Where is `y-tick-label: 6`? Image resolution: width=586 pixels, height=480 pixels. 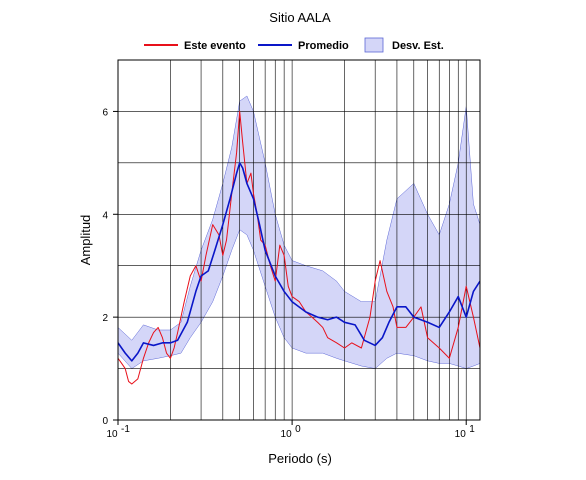
y-tick-label: 6 is located at coordinates (105, 112).